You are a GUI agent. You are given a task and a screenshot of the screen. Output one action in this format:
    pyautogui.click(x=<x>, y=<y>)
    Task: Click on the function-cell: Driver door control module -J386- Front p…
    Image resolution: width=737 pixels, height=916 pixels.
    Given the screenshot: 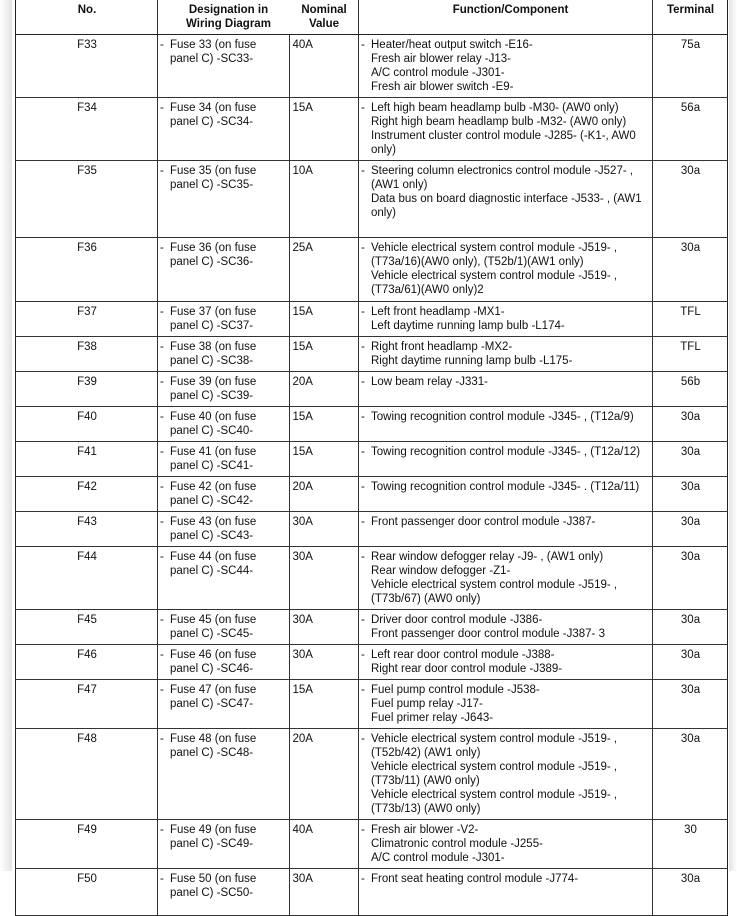 What is the action you would take?
    pyautogui.click(x=510, y=627)
    